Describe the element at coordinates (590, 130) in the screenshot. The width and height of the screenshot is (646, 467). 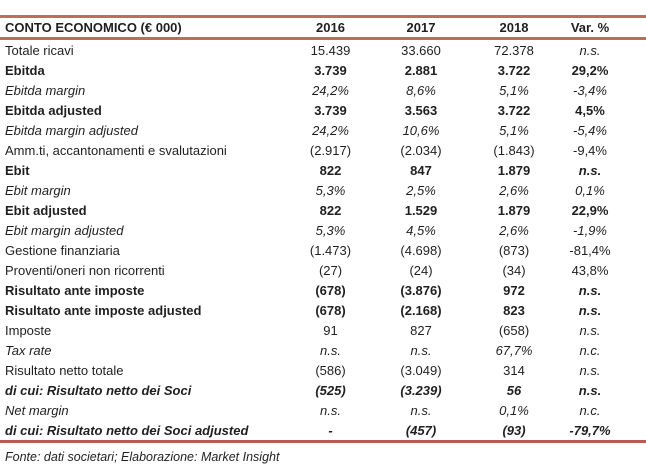
I see `value-var-pct: -5,4%` at that location.